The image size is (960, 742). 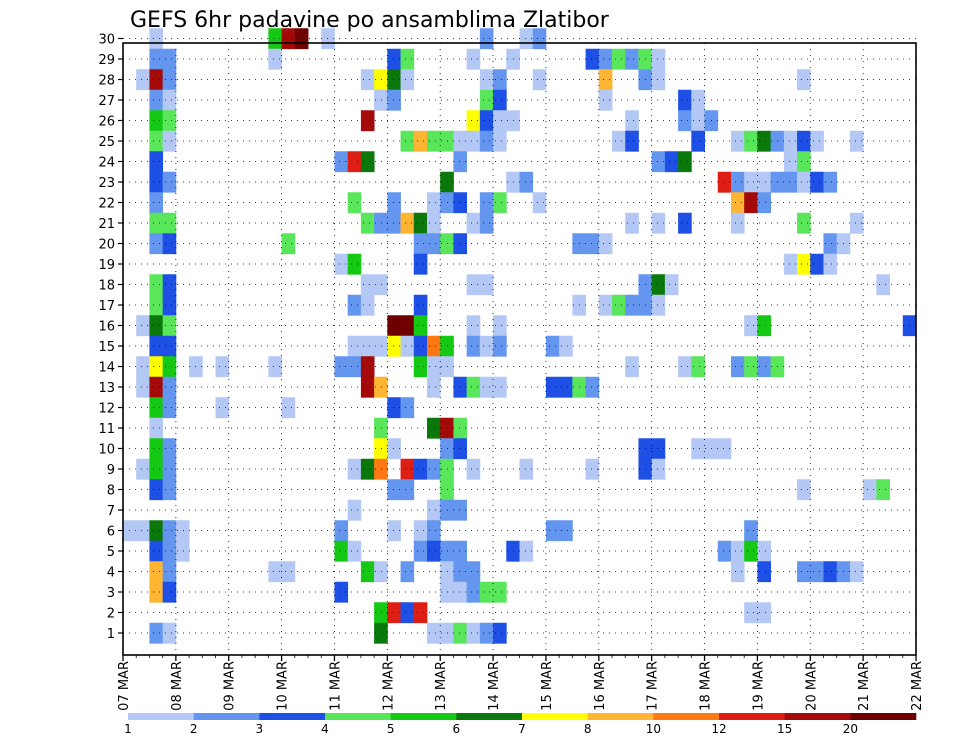 What do you see at coordinates (653, 729) in the screenshot?
I see `legend-label: 10` at bounding box center [653, 729].